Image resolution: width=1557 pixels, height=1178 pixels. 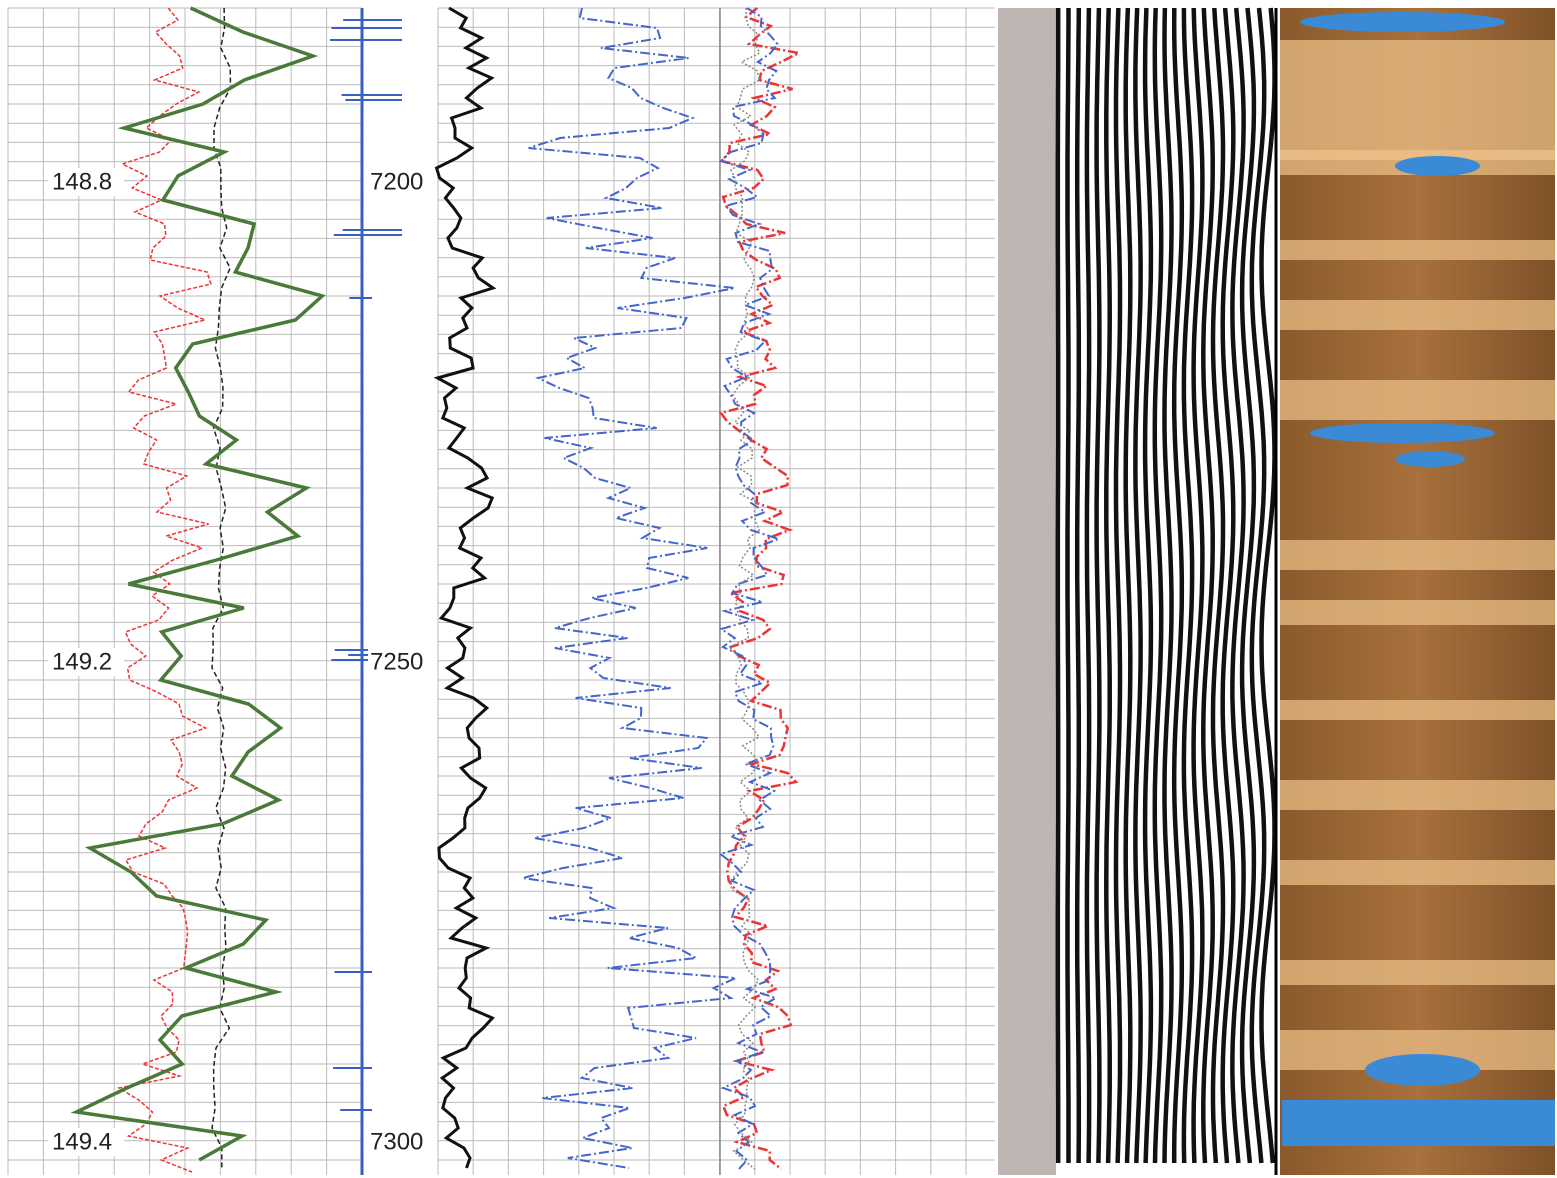 What do you see at coordinates (396, 1141) in the screenshot?
I see `time-label: 7300` at bounding box center [396, 1141].